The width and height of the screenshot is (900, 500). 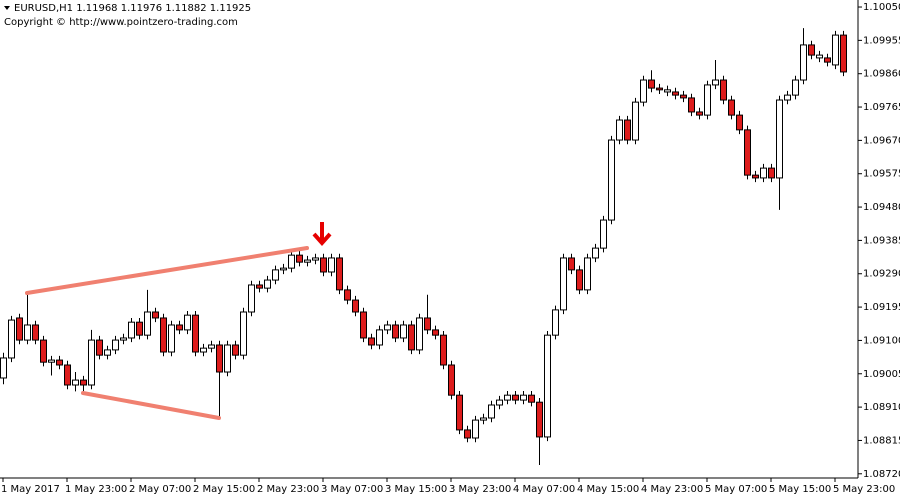 What do you see at coordinates (736, 489) in the screenshot?
I see `x-tick-label: 5 May 07:00` at bounding box center [736, 489].